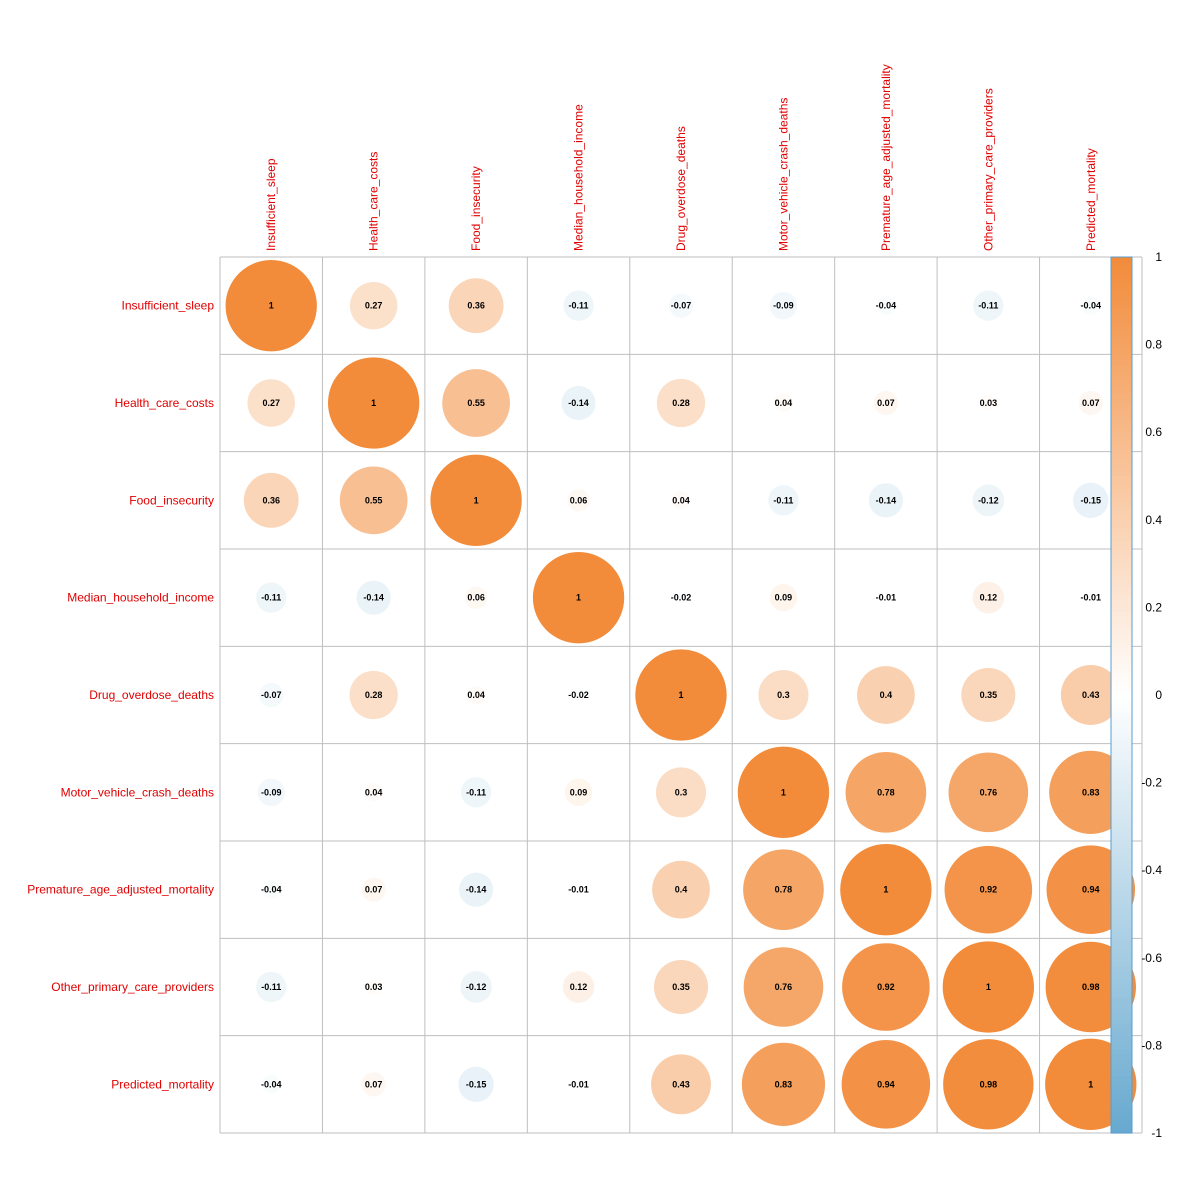 The width and height of the screenshot is (1200, 1200). I want to click on correlation-value: 0.35, so click(989, 695).